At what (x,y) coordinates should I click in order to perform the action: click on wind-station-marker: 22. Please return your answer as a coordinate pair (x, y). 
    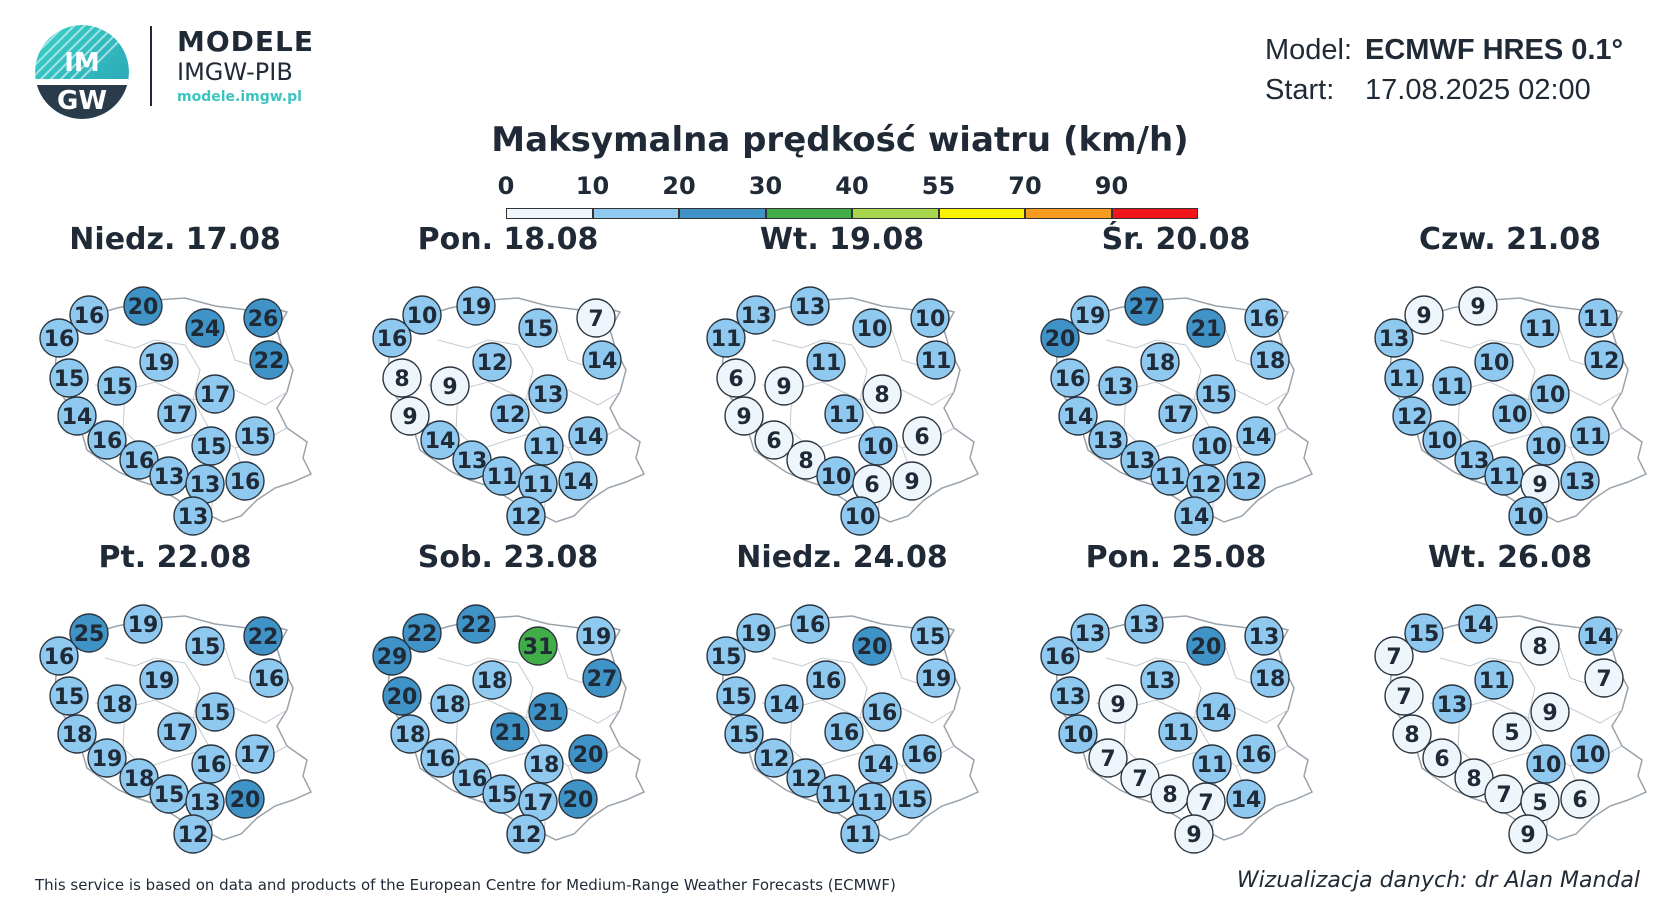
    Looking at the image, I should click on (476, 624).